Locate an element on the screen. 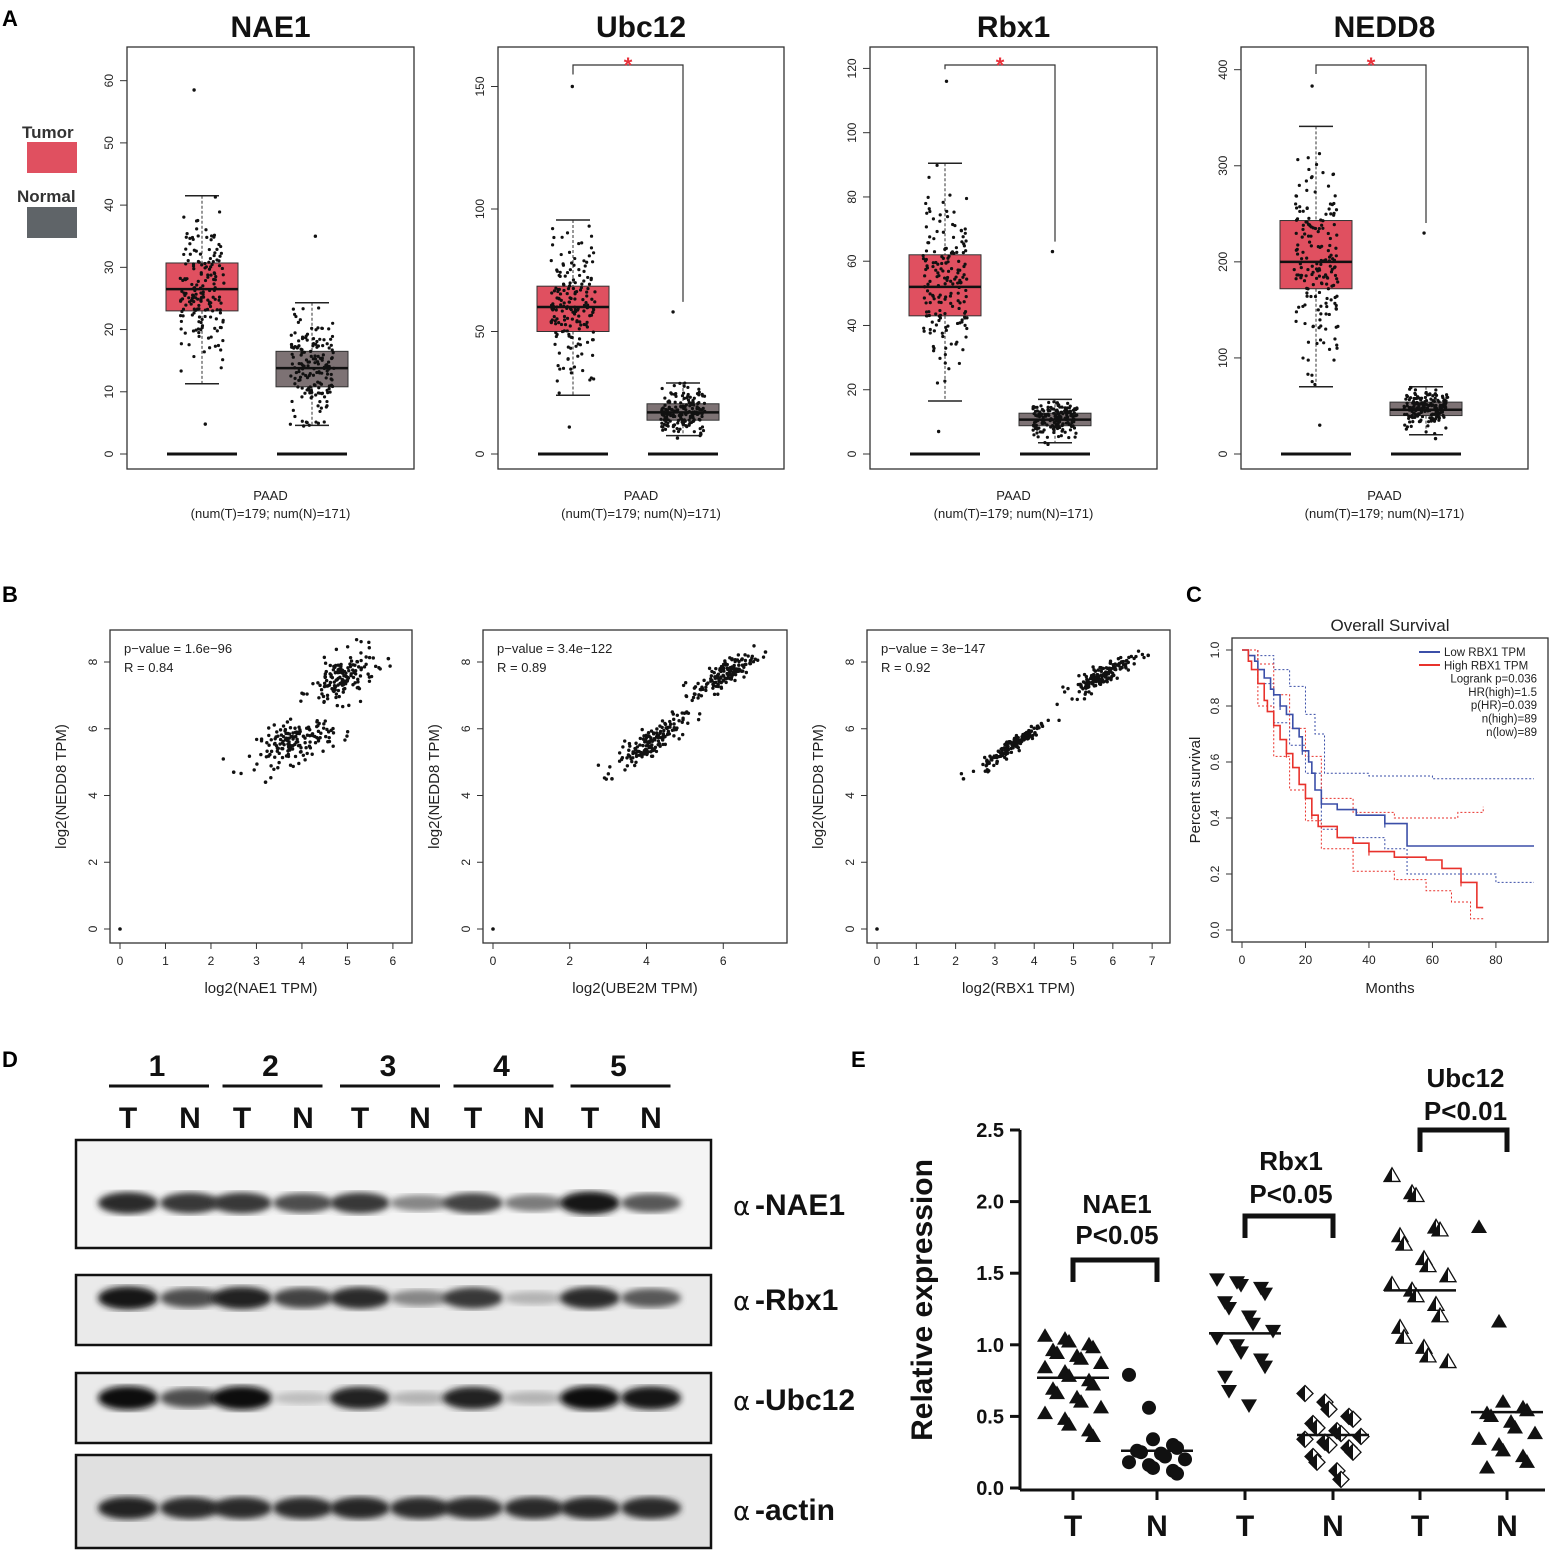 This screenshot has width=1554, height=1550. plot-frame is located at coordinates (1013, 258).